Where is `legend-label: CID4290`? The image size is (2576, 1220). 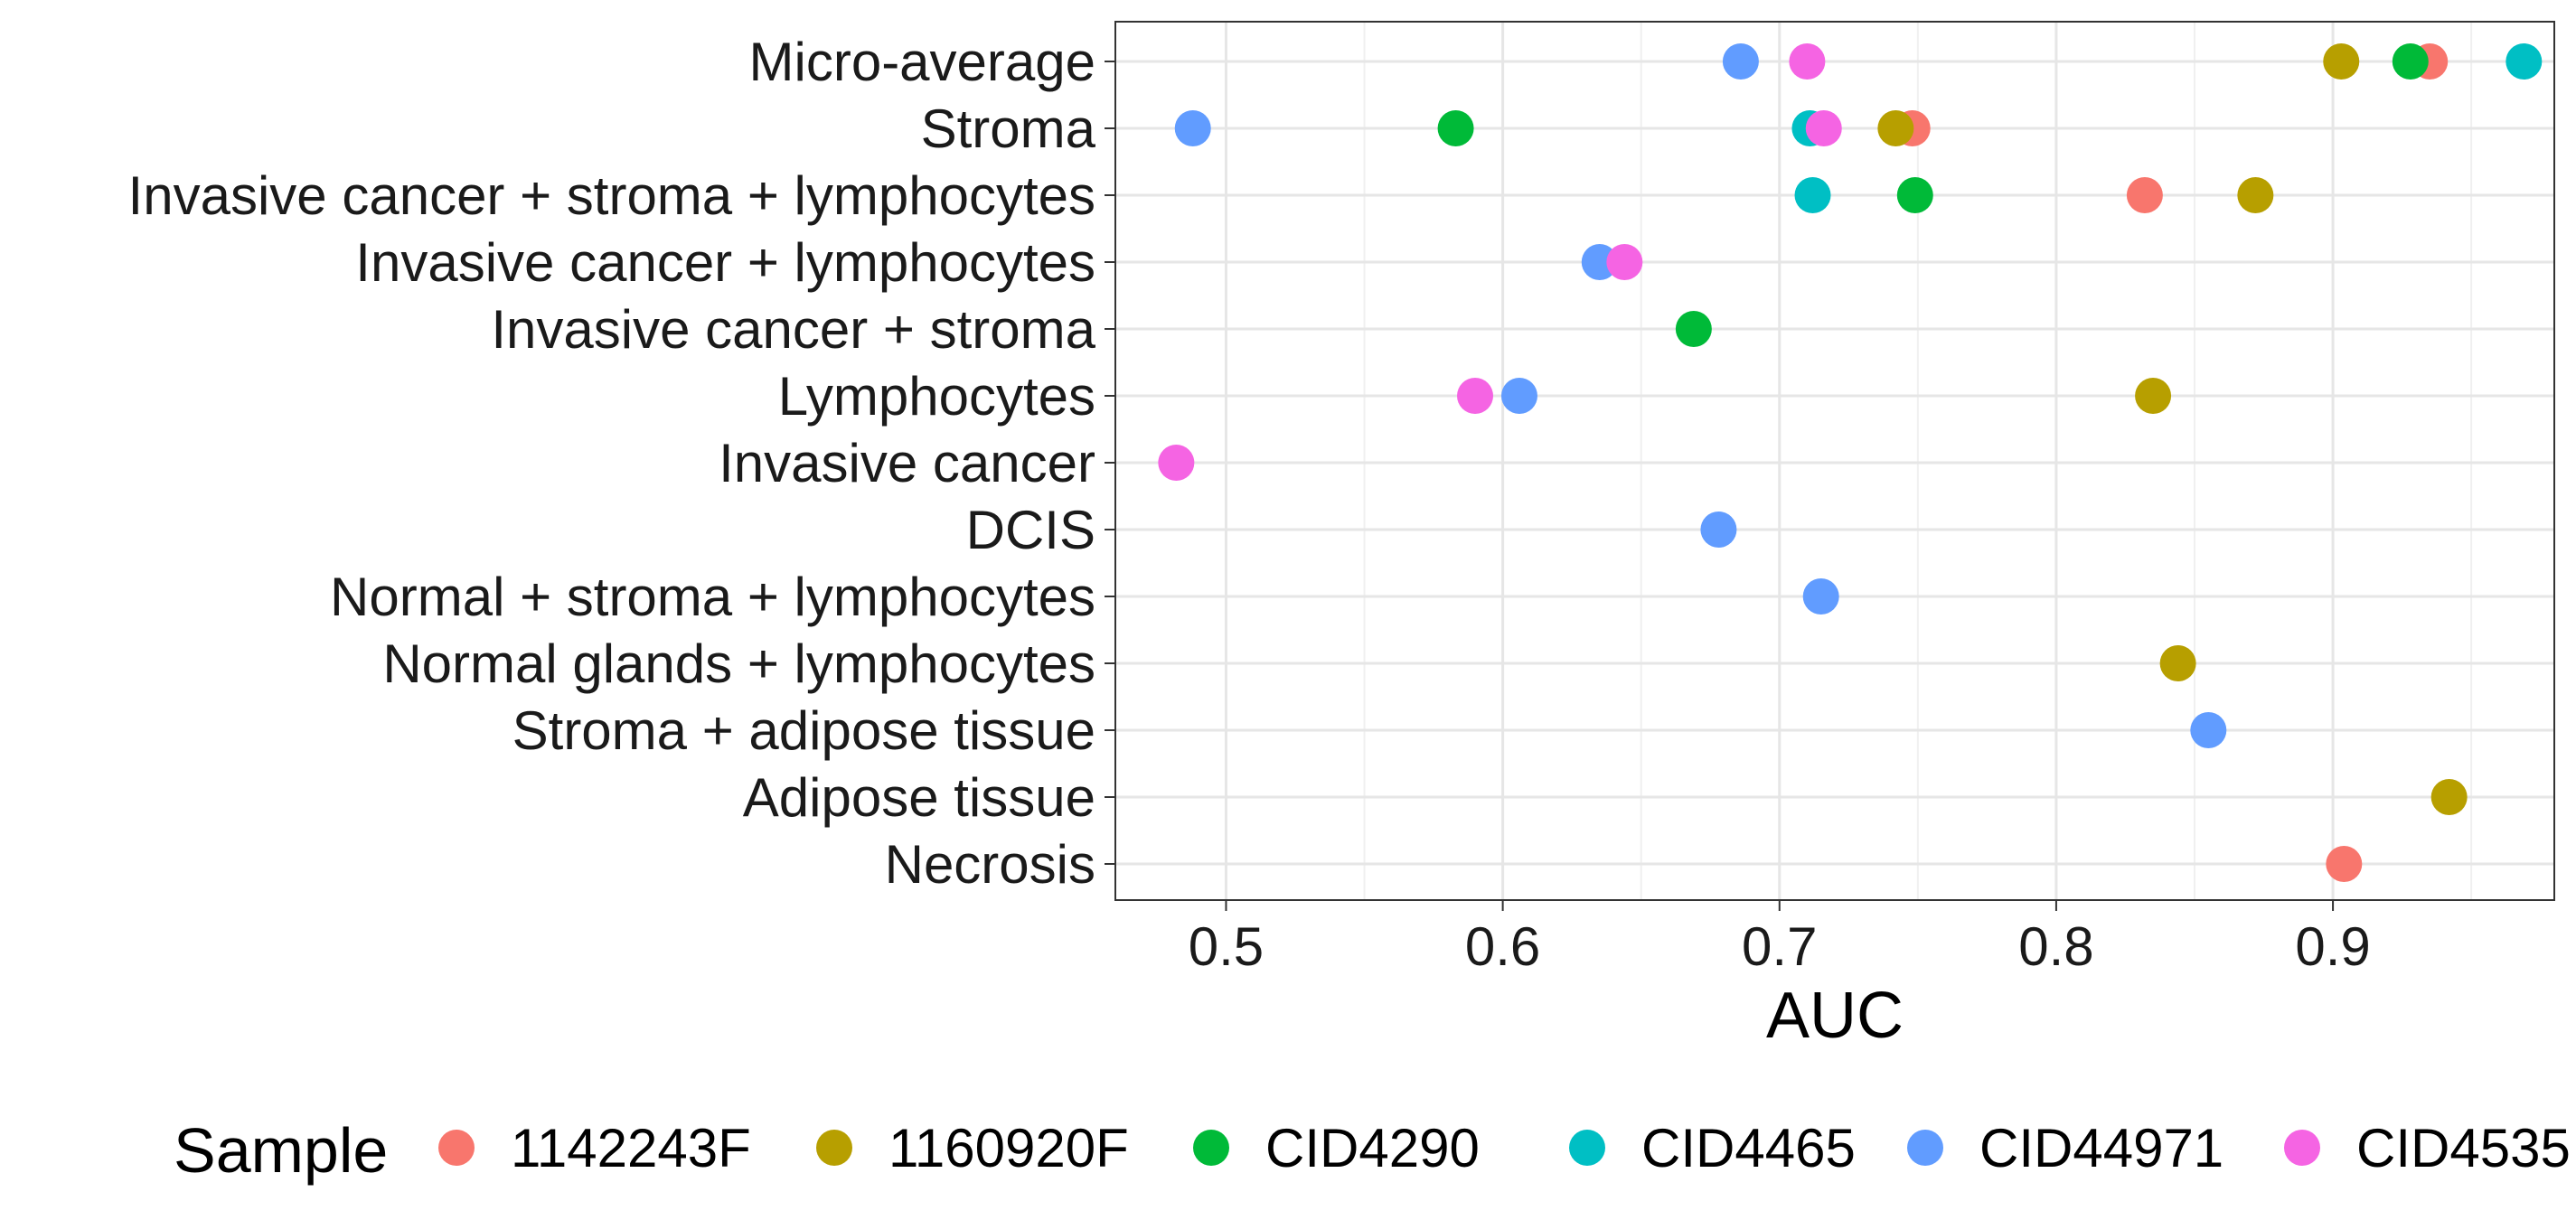
legend-label: CID4290 is located at coordinates (1372, 1148).